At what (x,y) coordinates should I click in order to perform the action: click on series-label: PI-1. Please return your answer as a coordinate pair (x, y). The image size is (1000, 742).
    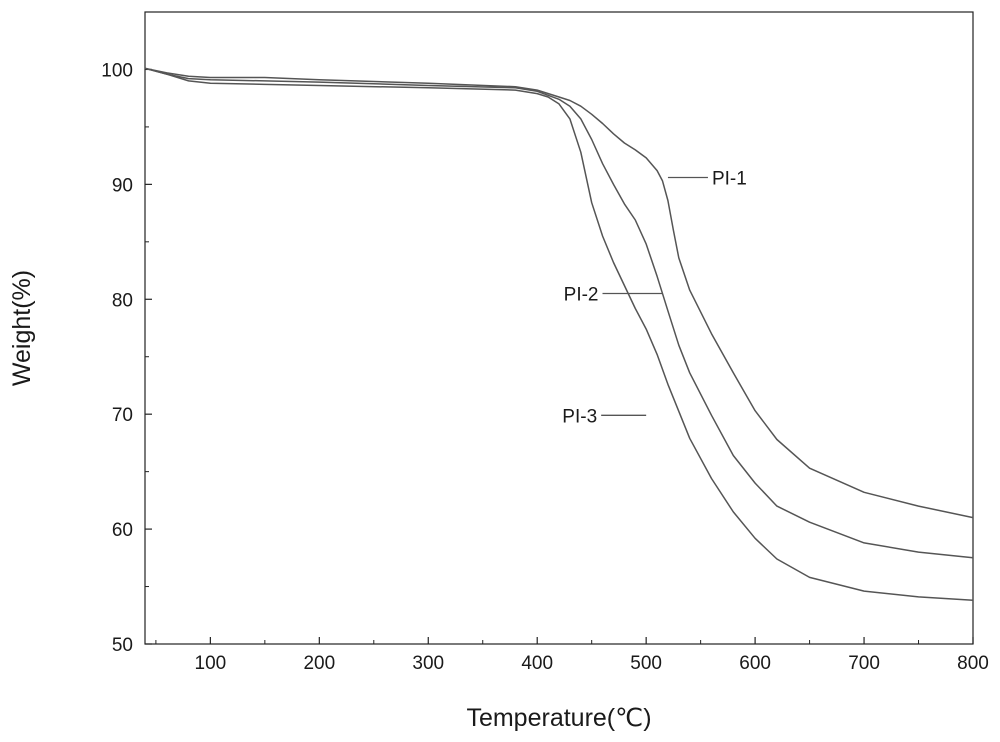
    Looking at the image, I should click on (729, 178).